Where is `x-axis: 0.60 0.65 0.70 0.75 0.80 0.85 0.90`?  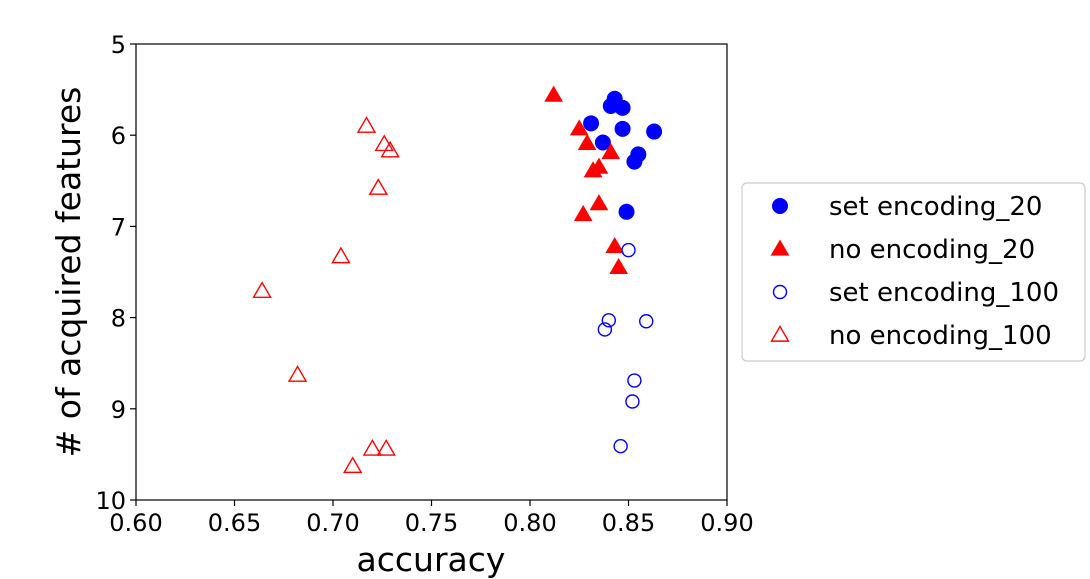
x-axis: 0.60 0.65 0.70 0.75 0.80 0.85 0.90 is located at coordinates (431, 518).